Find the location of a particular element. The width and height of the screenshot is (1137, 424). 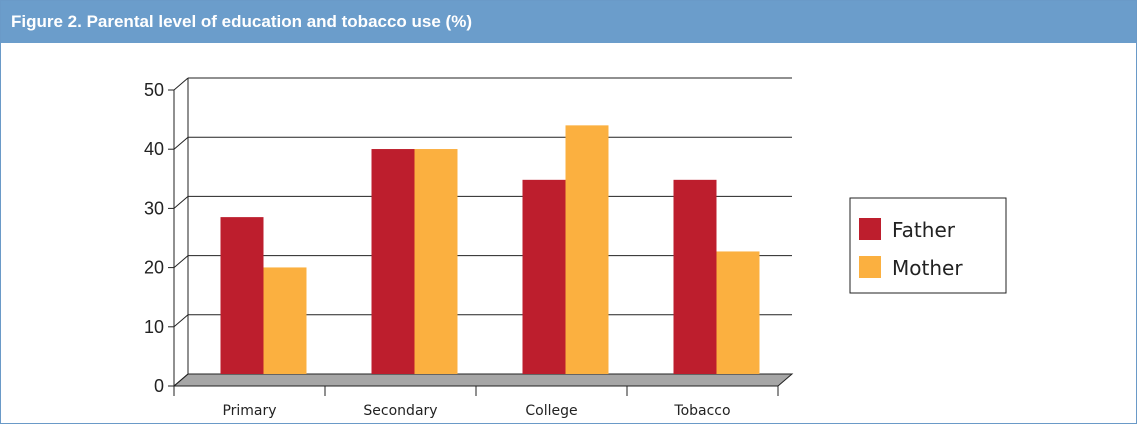

bar-father-tobacco is located at coordinates (695, 277).